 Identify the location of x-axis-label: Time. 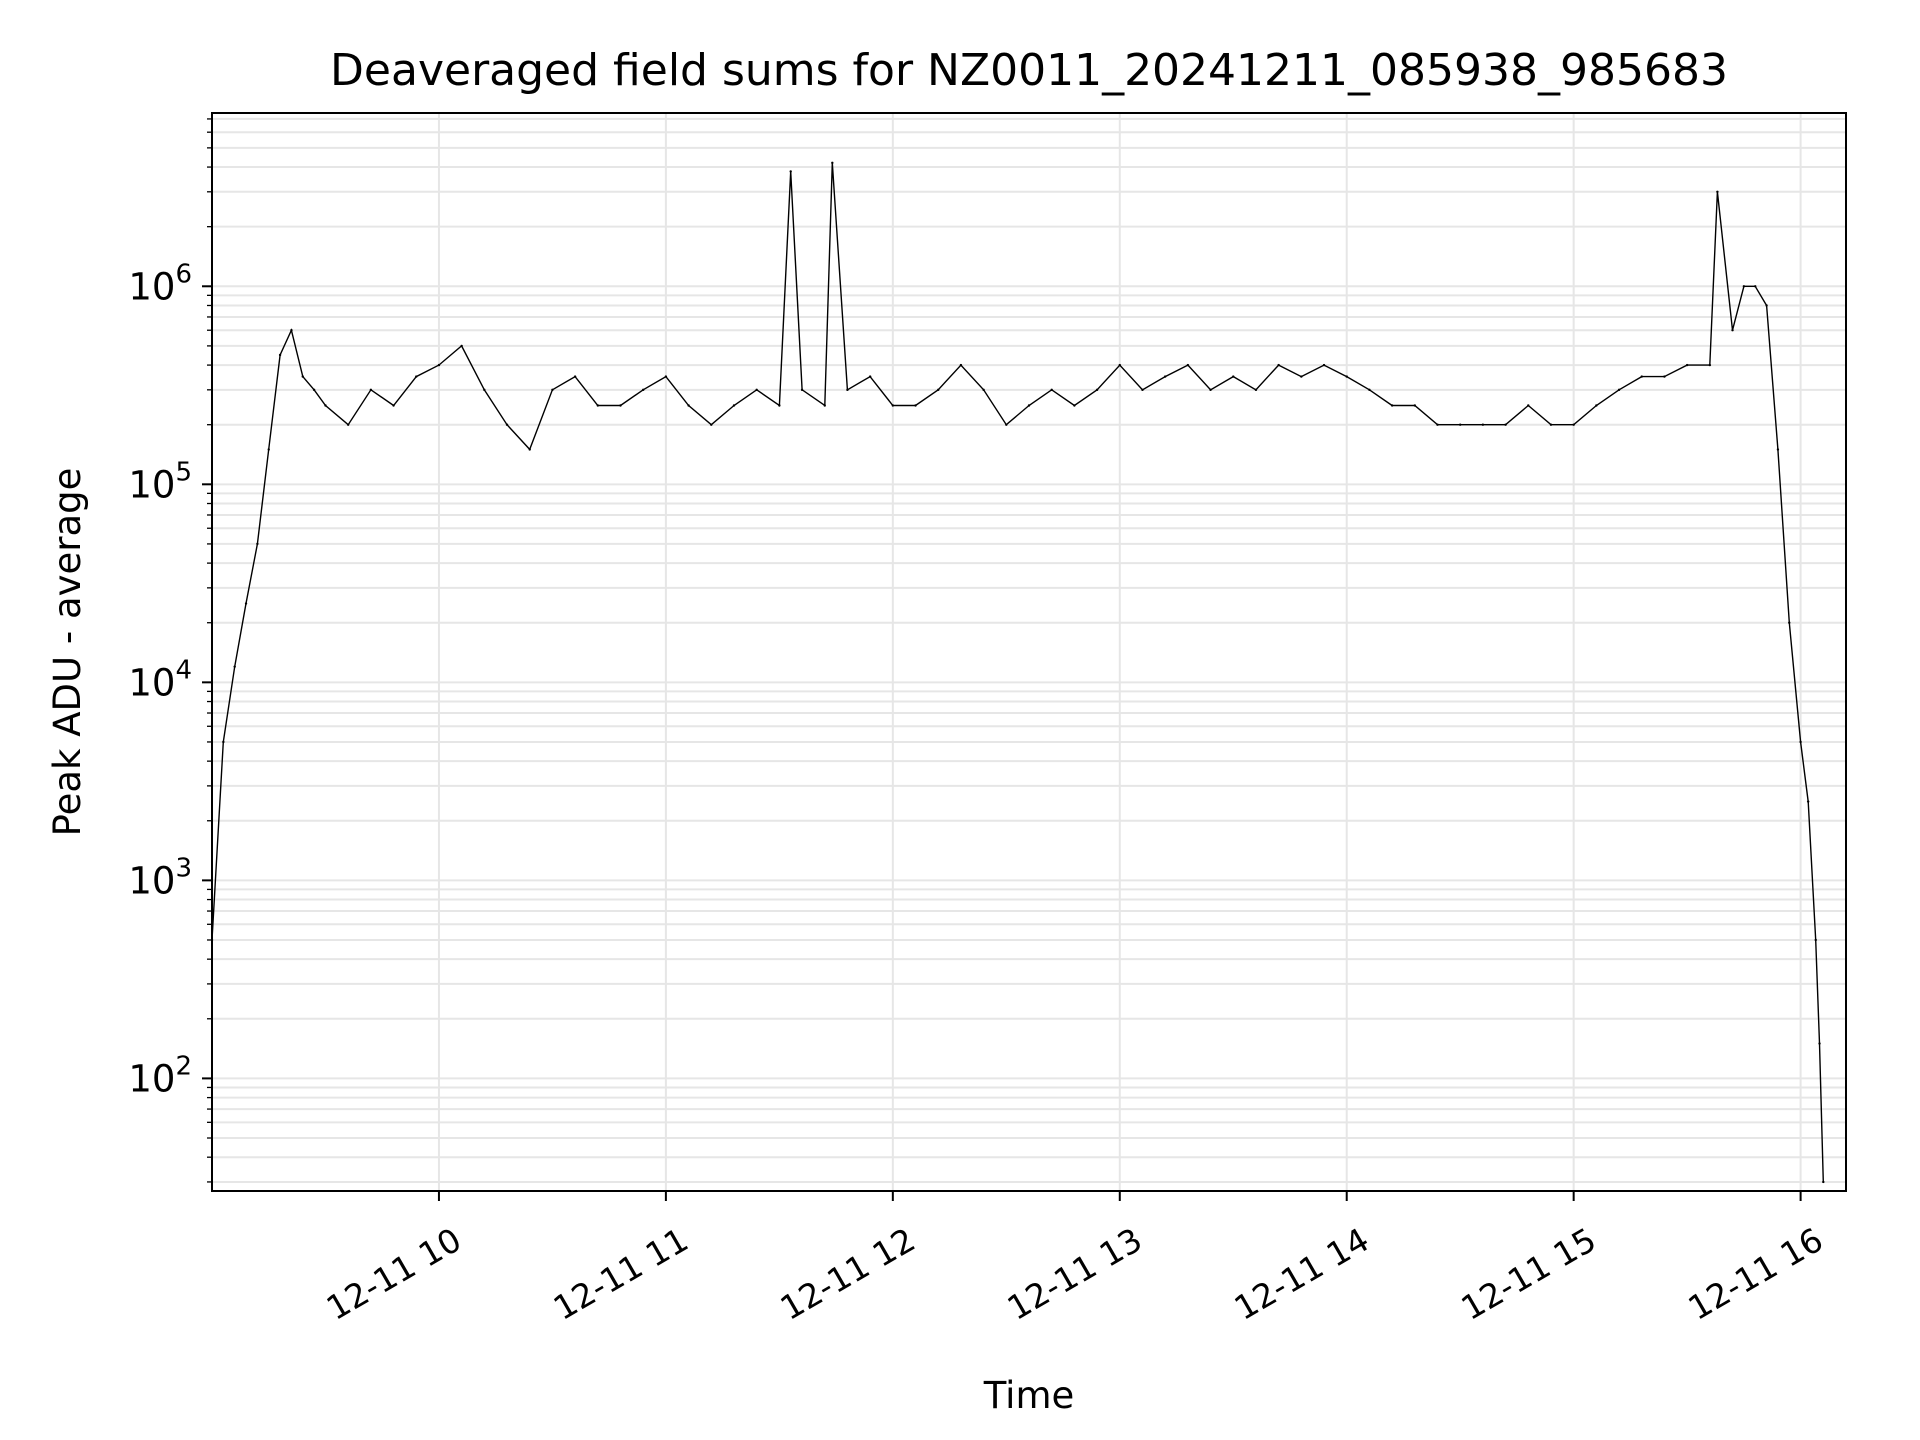
(1029, 1395).